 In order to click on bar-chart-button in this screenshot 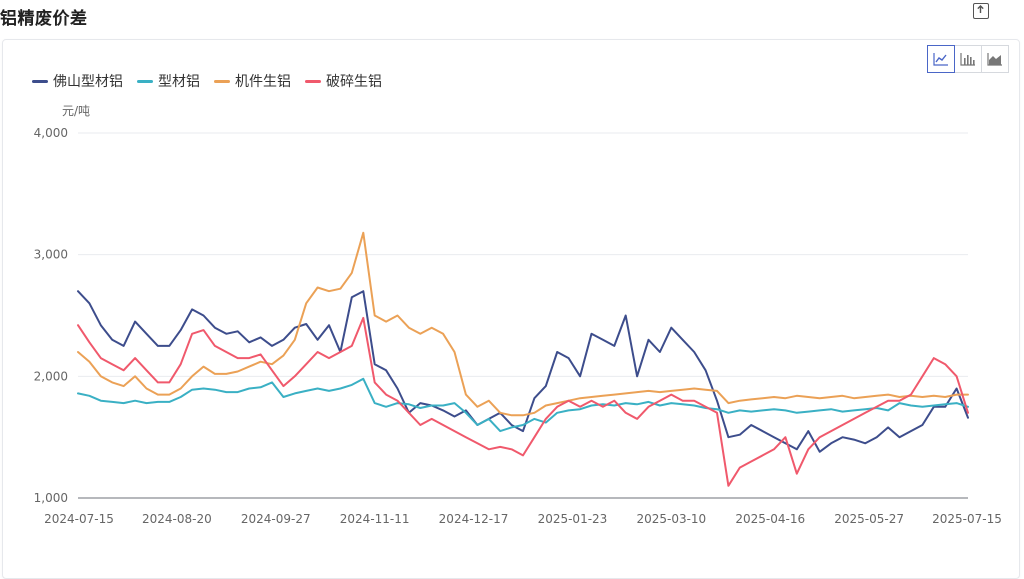, I will do `click(968, 59)`.